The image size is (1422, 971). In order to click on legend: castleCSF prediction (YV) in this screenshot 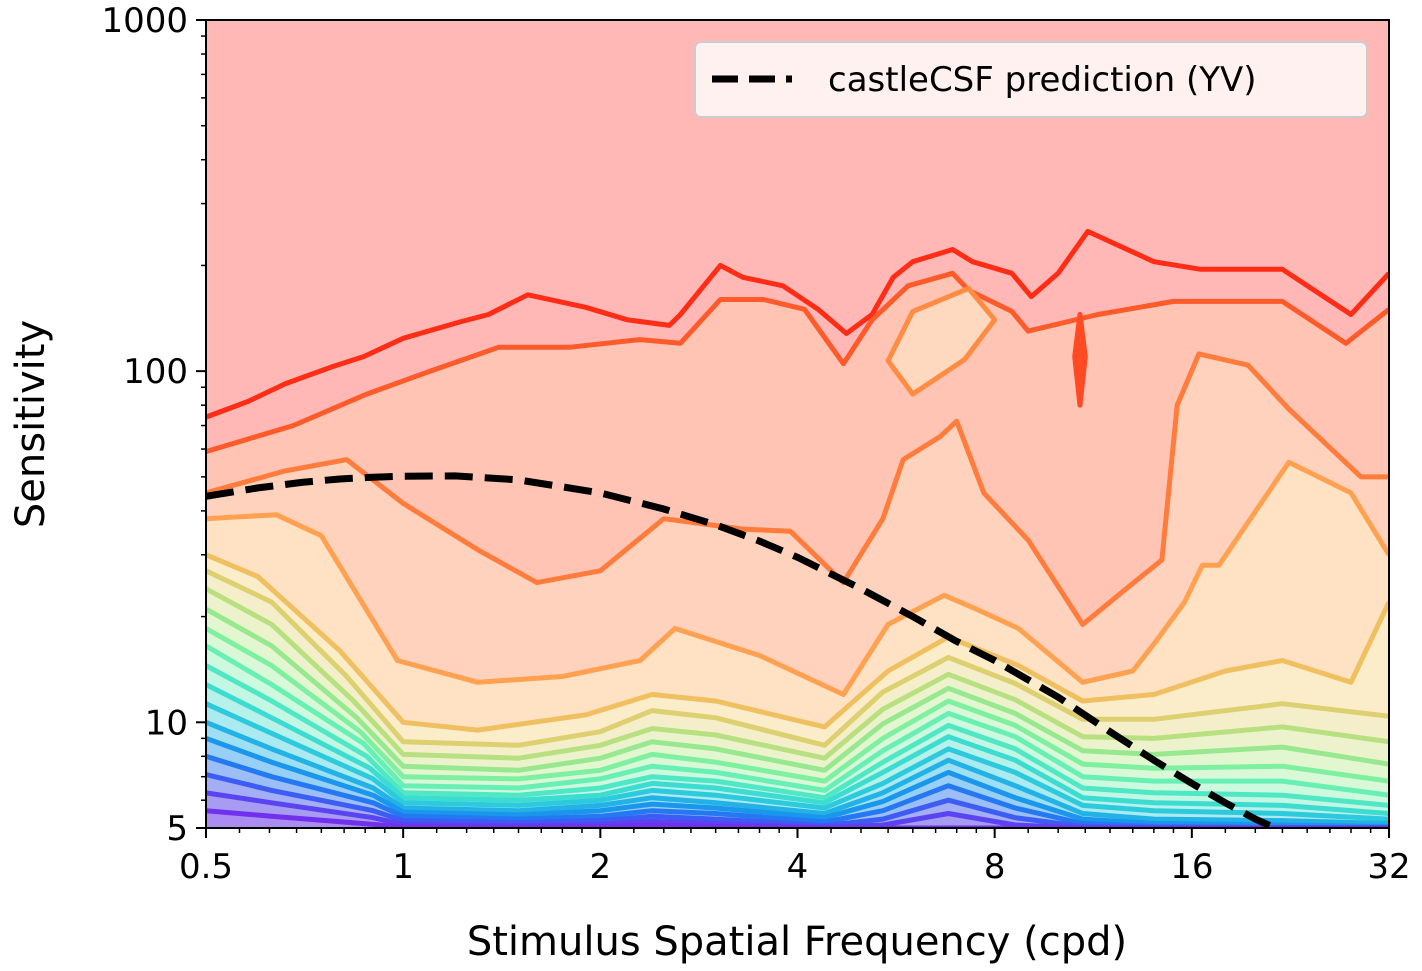, I will do `click(1031, 79)`.